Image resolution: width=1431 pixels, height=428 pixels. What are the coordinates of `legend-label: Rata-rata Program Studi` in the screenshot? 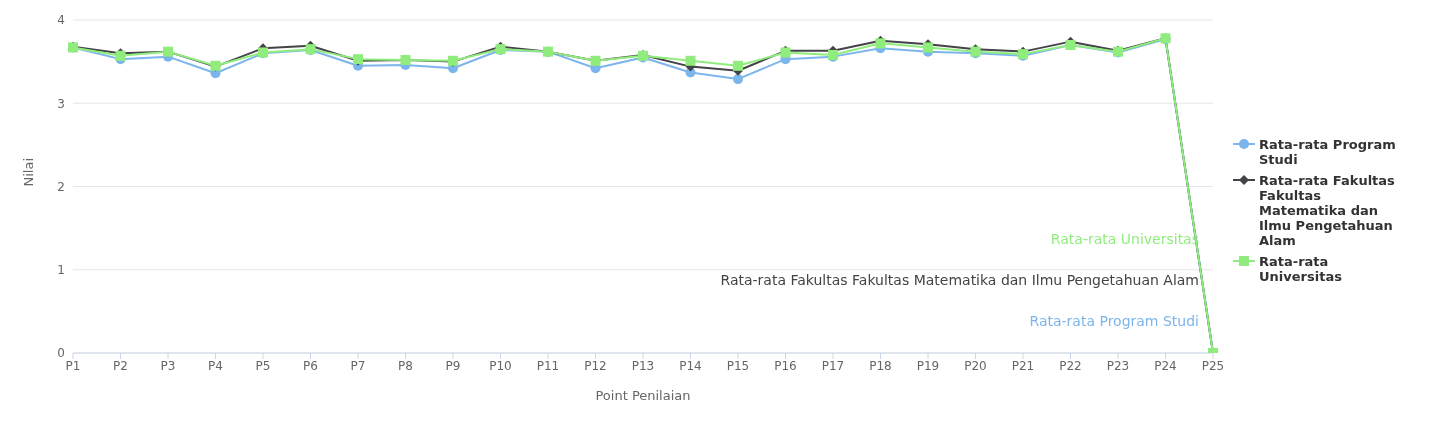 It's located at (1328, 151).